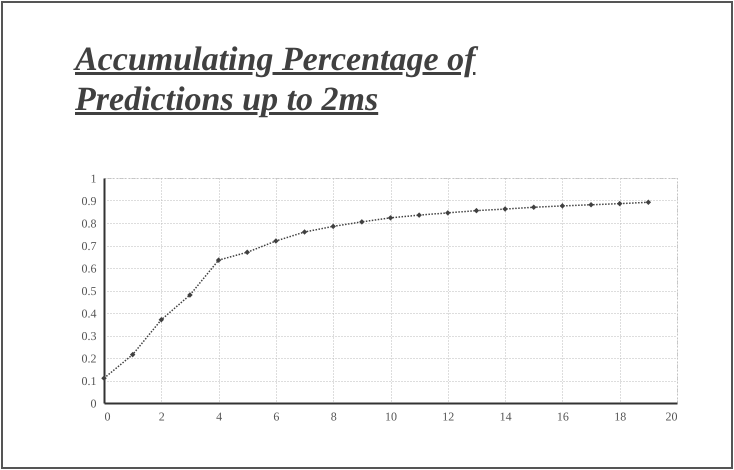 The image size is (734, 470). I want to click on y-tick-label: 0.7, so click(89, 246).